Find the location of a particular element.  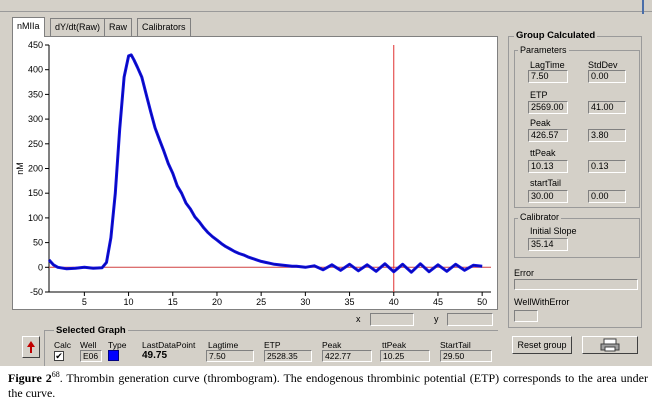

starttail-label: startTail is located at coordinates (546, 183).